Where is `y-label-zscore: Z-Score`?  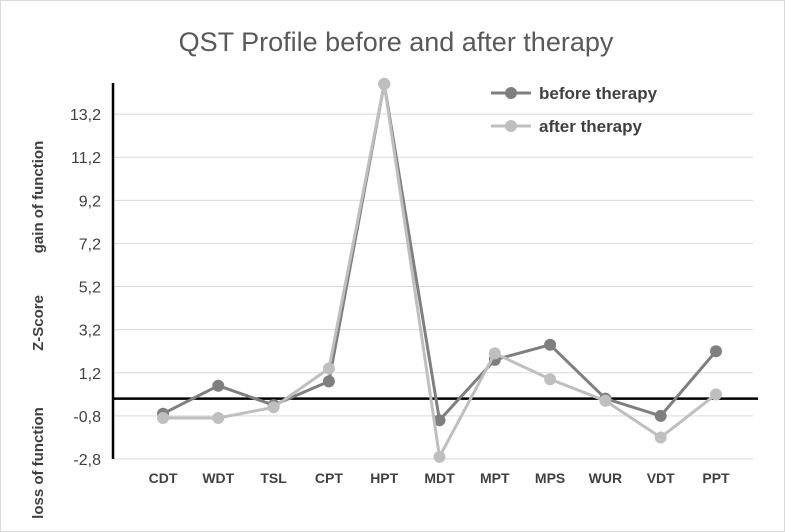
y-label-zscore: Z-Score is located at coordinates (38, 323).